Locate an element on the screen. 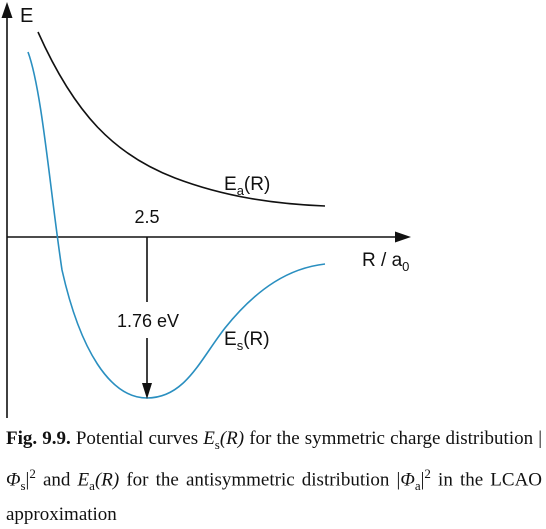  caption-text-4: for the antisymmetric distribution | is located at coordinates (259, 479).